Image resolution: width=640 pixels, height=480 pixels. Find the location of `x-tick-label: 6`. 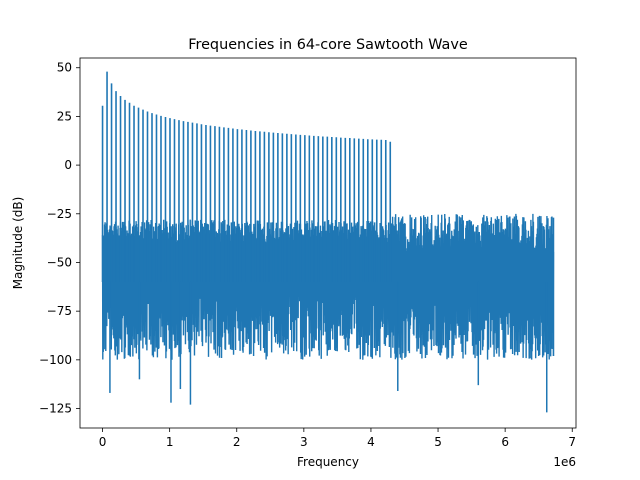

x-tick-label: 6 is located at coordinates (505, 442).